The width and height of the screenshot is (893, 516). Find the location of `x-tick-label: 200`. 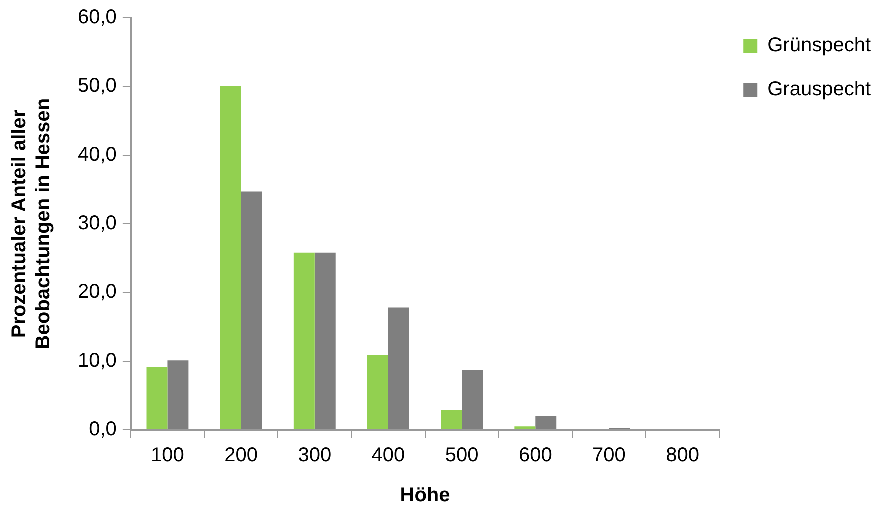

x-tick-label: 200 is located at coordinates (241, 455).